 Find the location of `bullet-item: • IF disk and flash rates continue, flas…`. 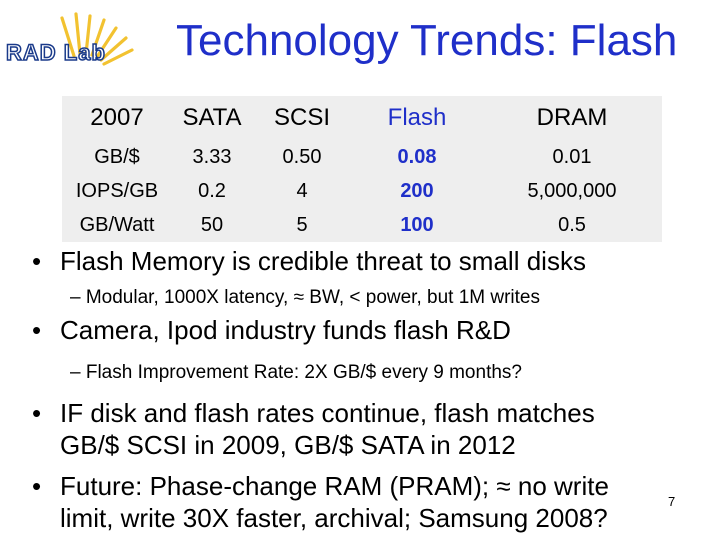

bullet-item: • IF disk and flash rates continue, flas… is located at coordinates (313, 429).